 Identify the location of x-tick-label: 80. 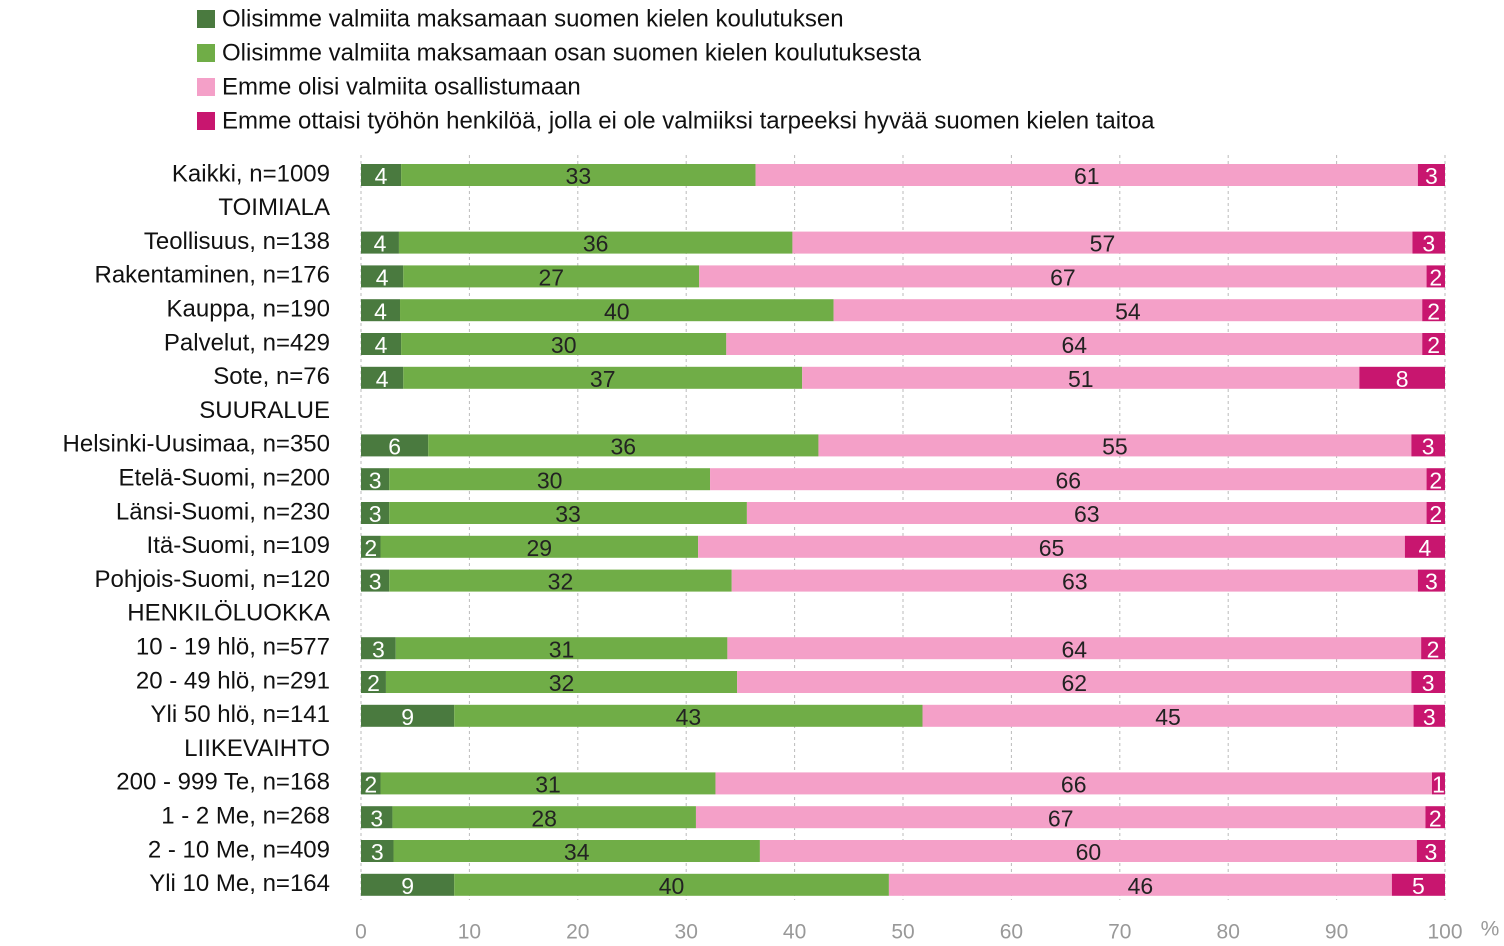
(1228, 932).